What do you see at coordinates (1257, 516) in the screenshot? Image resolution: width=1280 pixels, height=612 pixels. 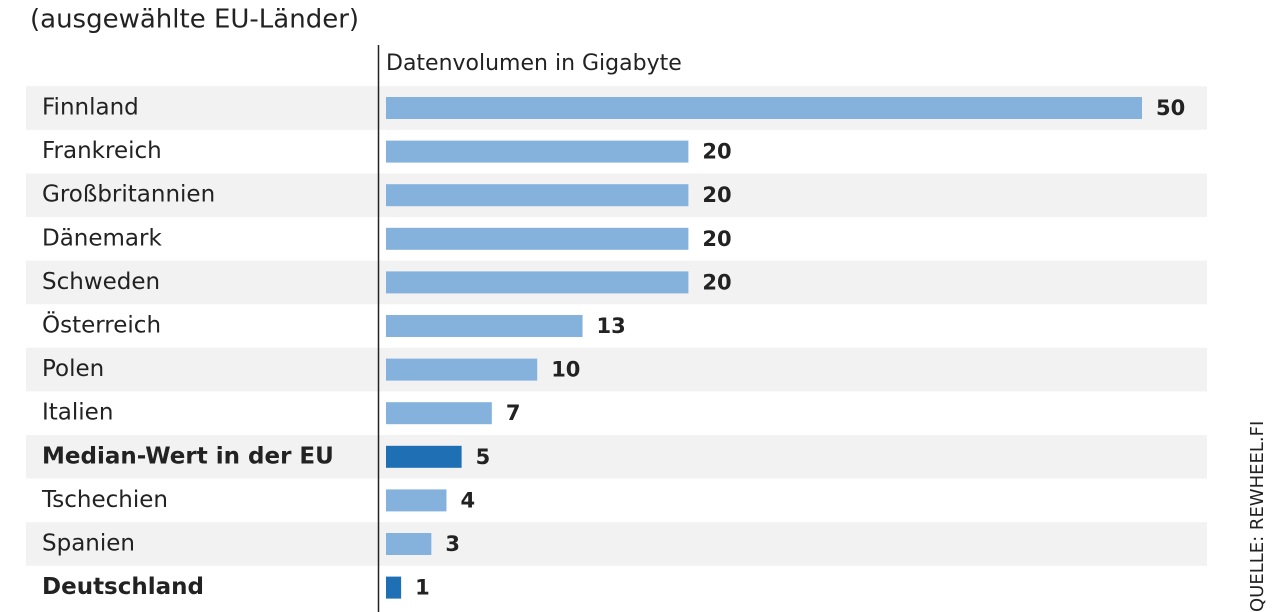 I see `source: QUELLE: REWHEEL.FI` at bounding box center [1257, 516].